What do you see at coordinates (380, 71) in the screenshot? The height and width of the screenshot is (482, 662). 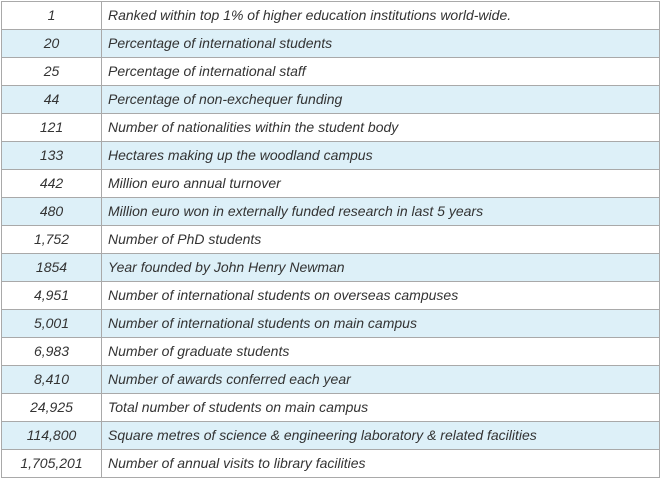 I see `fact-description: Percentage of international staff` at bounding box center [380, 71].